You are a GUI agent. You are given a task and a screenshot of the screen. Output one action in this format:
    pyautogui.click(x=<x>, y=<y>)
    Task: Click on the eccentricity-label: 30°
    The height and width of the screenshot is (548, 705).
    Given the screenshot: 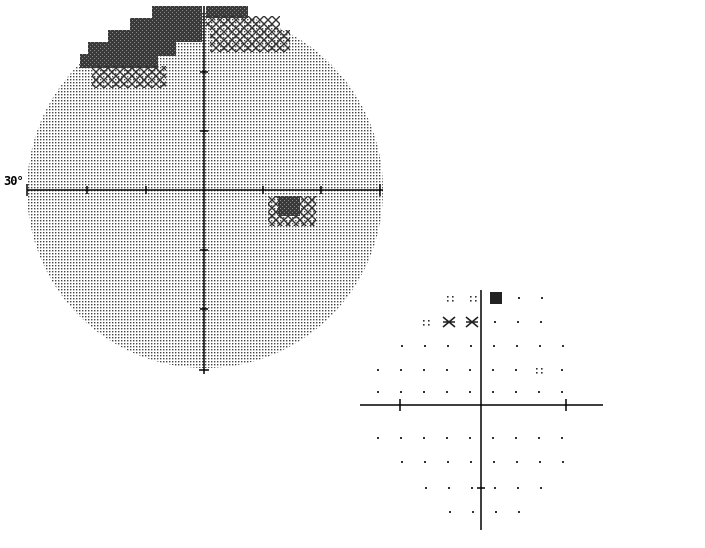 What is the action you would take?
    pyautogui.click(x=14, y=181)
    